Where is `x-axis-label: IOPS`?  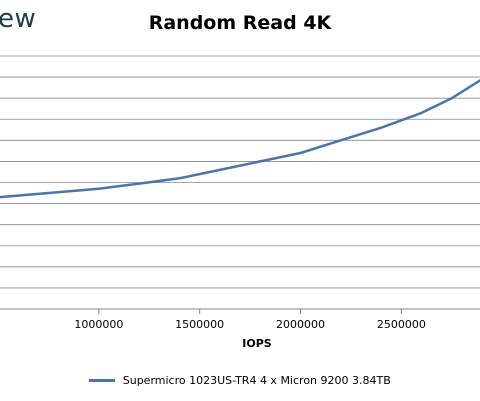 x-axis-label: IOPS is located at coordinates (257, 343).